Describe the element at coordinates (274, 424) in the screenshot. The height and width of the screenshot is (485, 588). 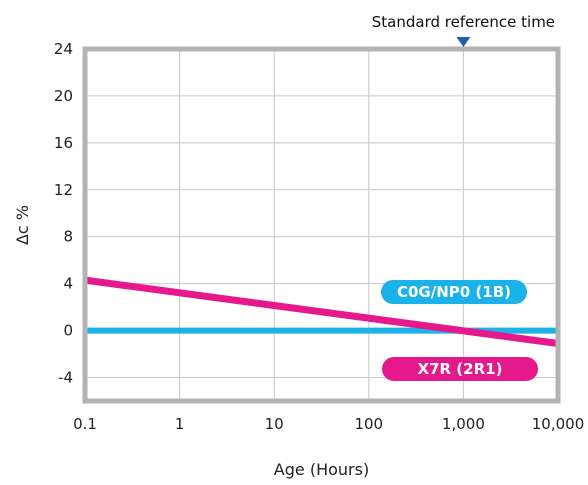
I see `x-tick-label: 10` at that location.